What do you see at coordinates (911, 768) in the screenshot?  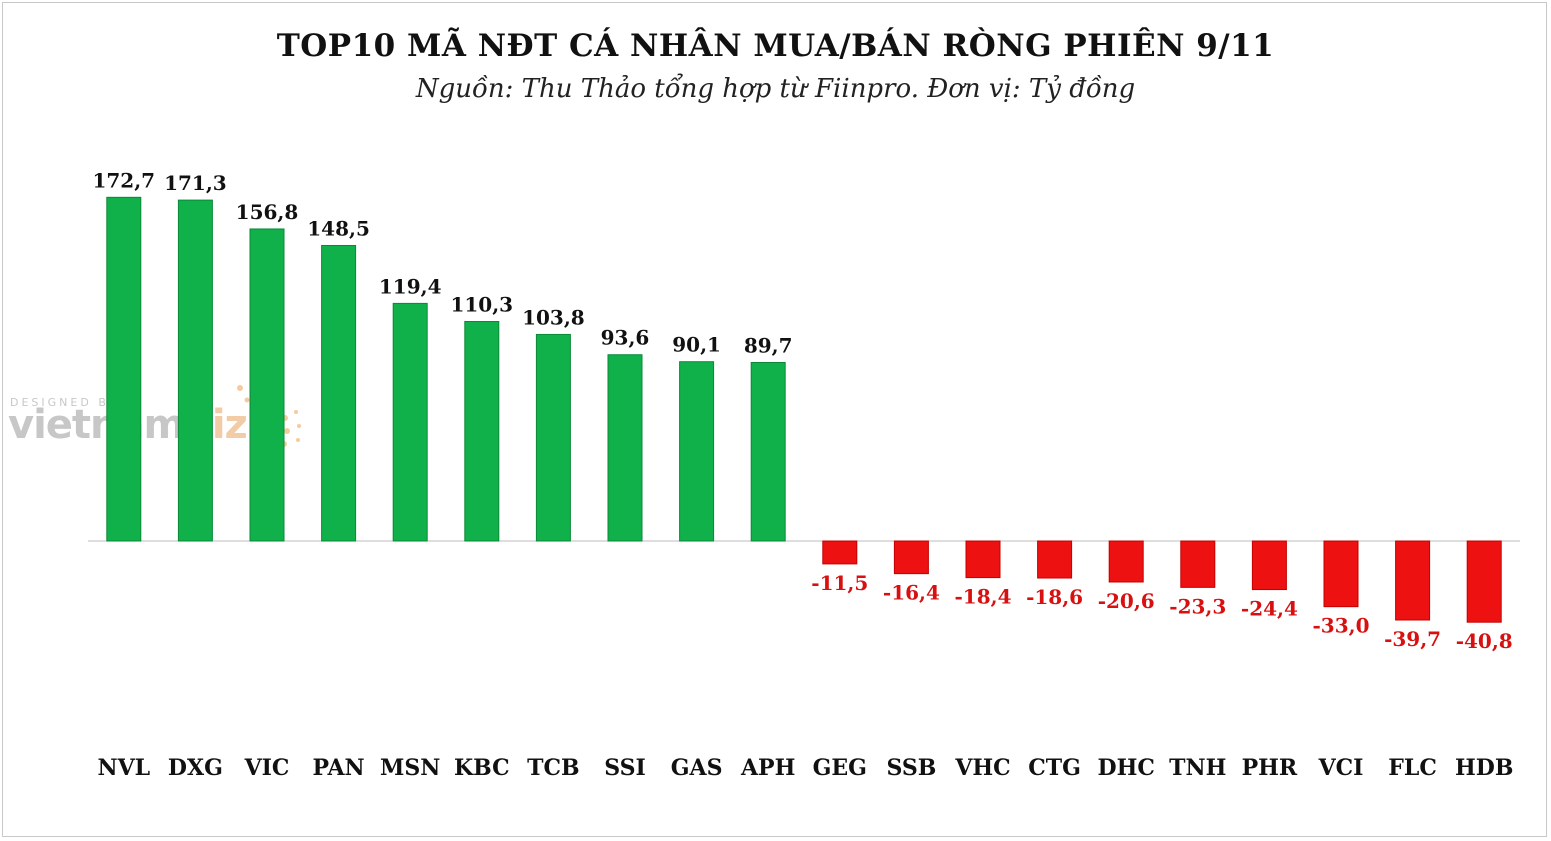 I see `category-label-ssb: SSB` at bounding box center [911, 768].